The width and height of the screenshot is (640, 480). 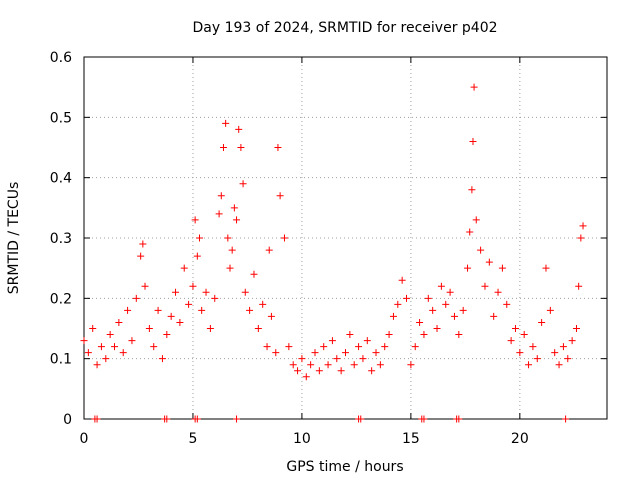 What do you see at coordinates (61, 239) in the screenshot?
I see `y-tick-label: 0.3` at bounding box center [61, 239].